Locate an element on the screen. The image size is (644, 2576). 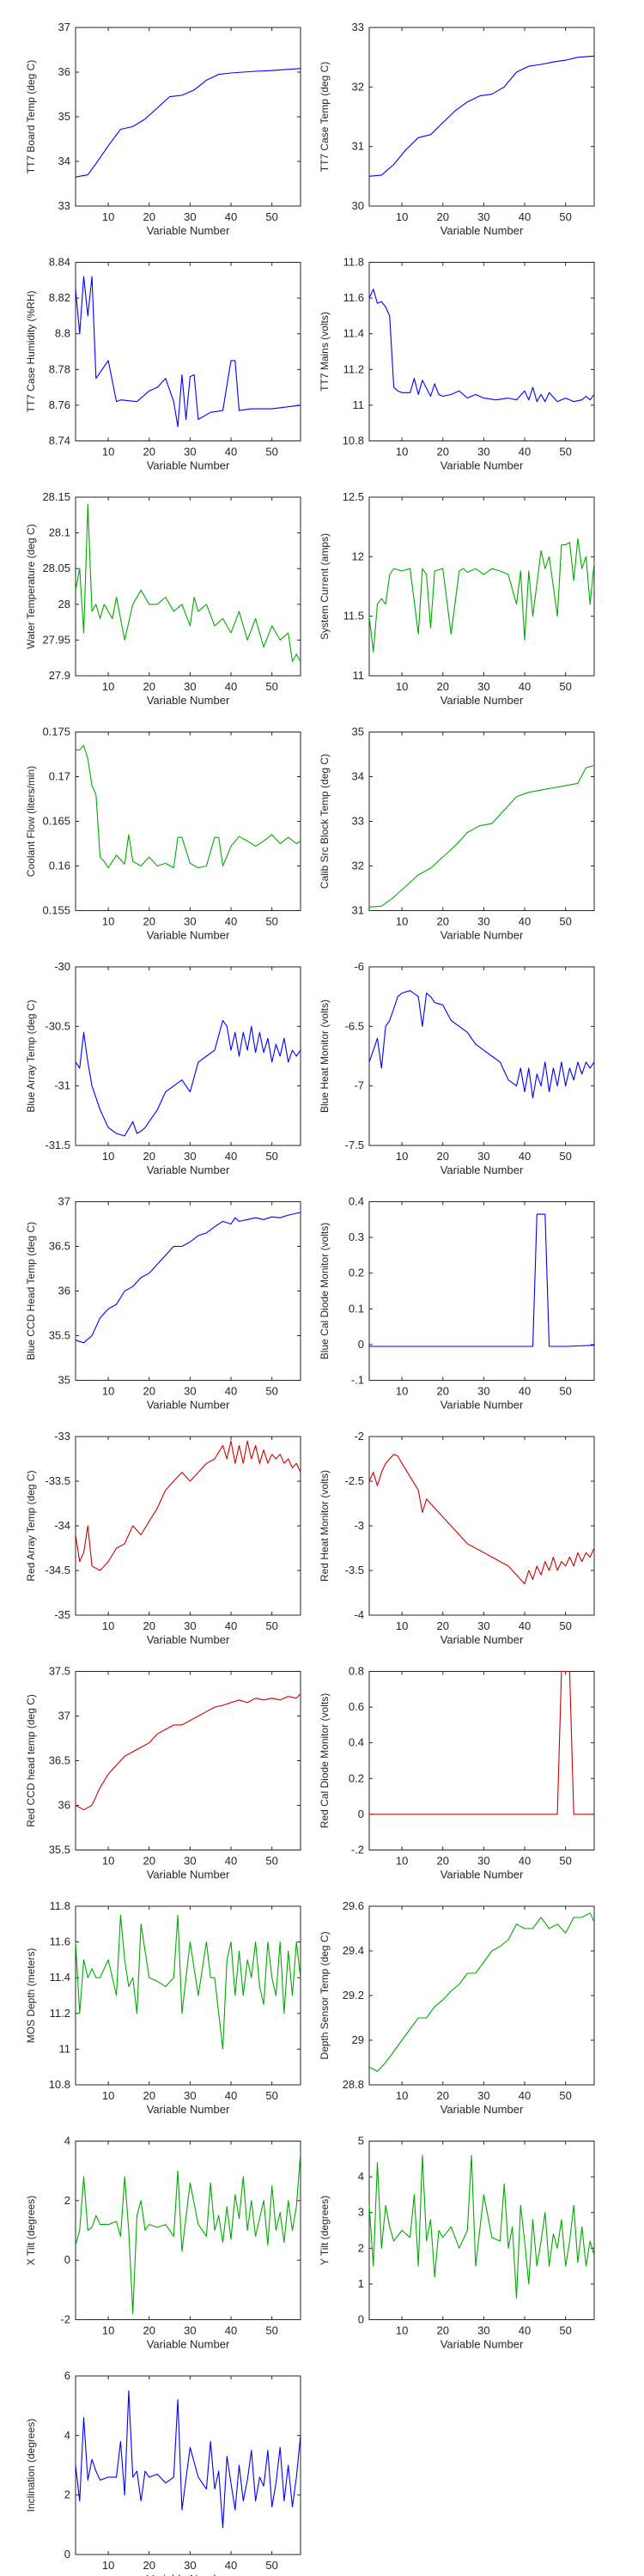
y-axis-label: Red Cal Diode Monitor (volts) is located at coordinates (325, 1761).